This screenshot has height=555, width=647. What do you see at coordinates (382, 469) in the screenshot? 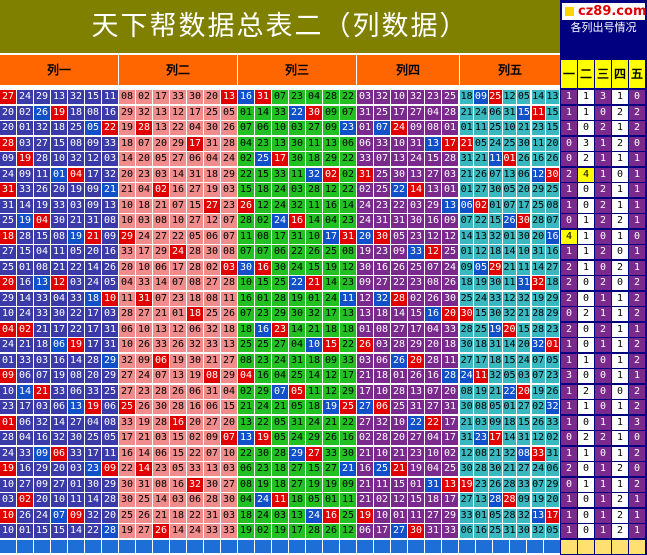
I see `number-cell: 25` at bounding box center [382, 469].